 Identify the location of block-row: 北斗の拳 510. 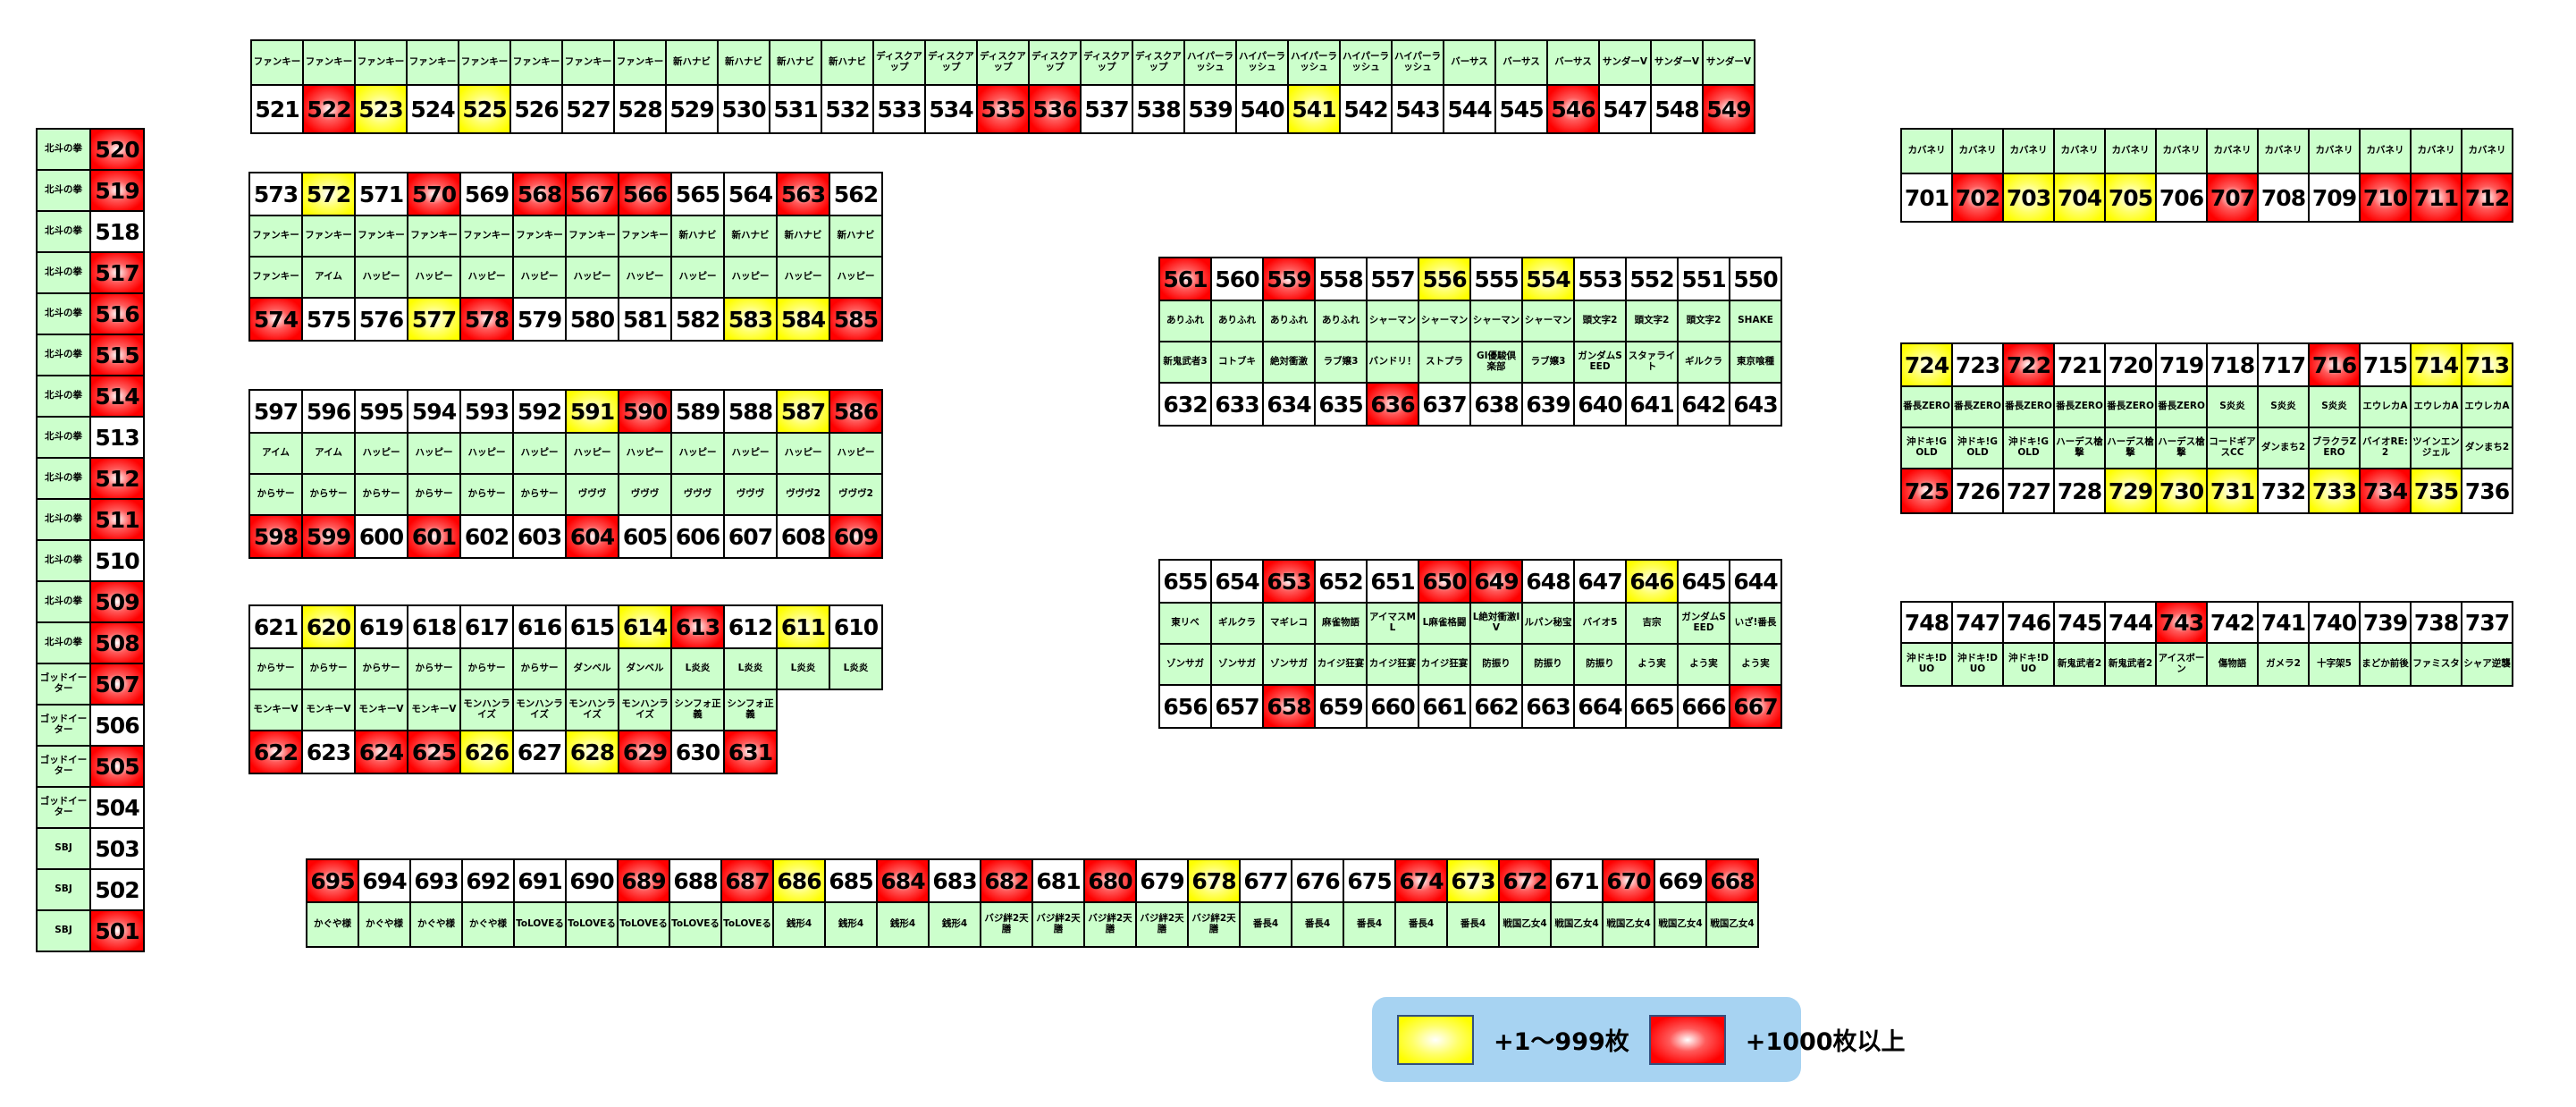
(91, 560).